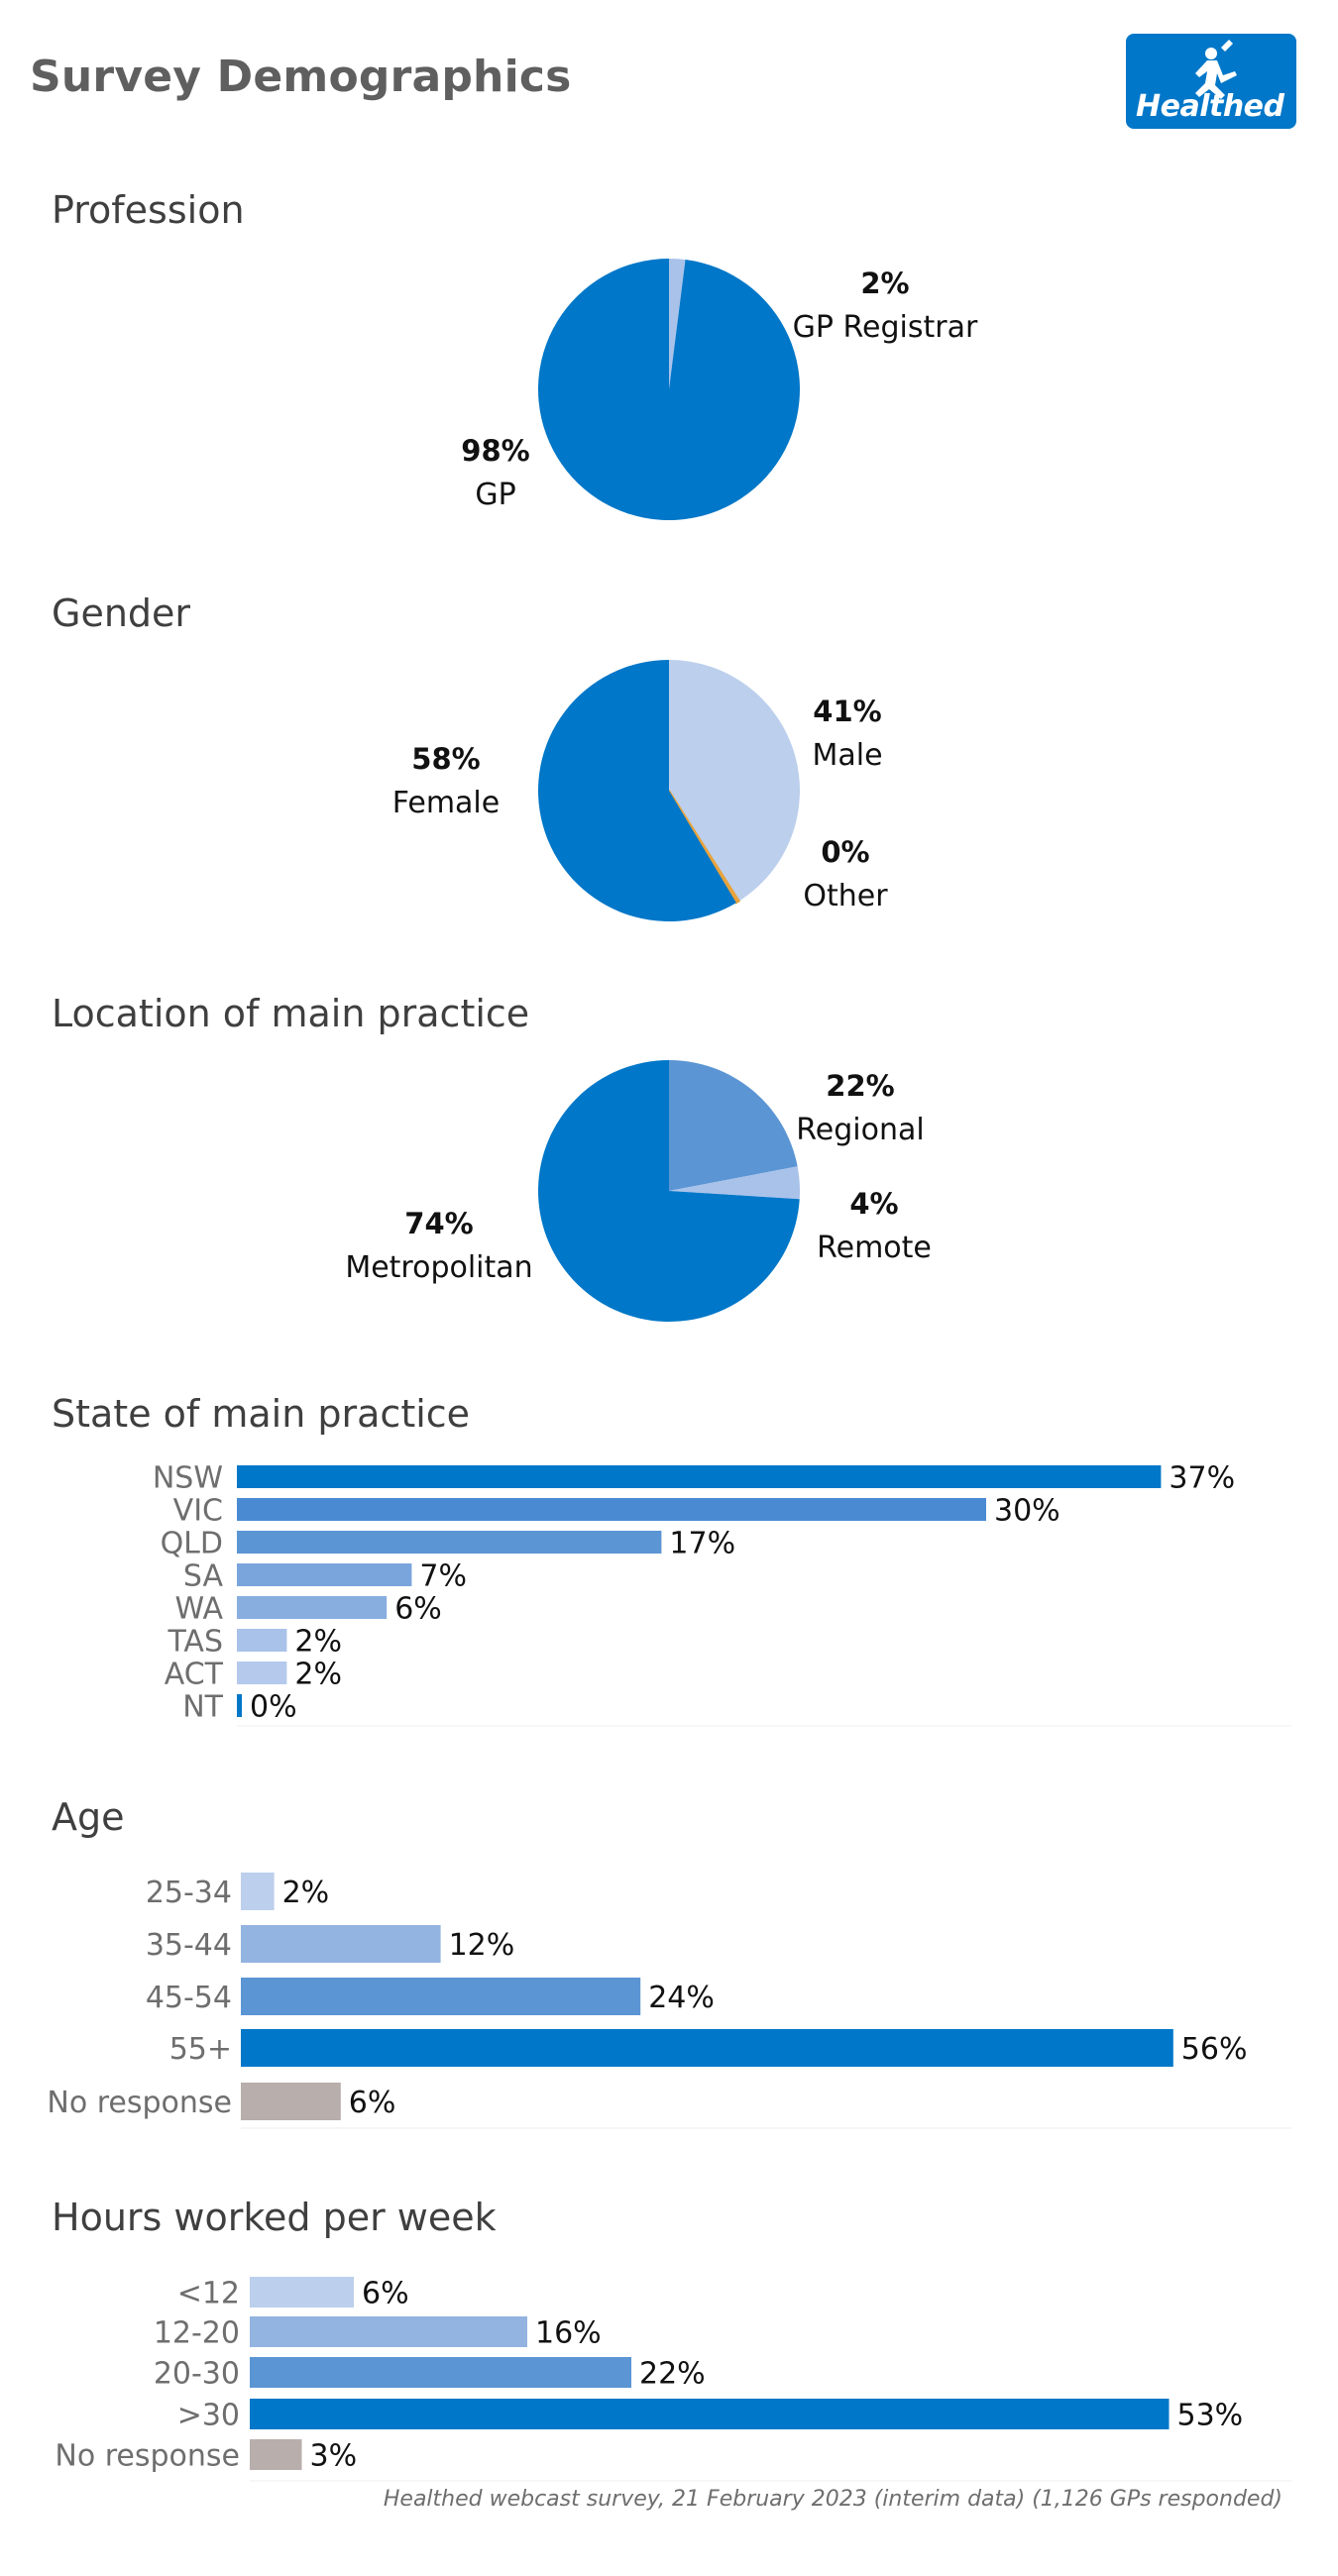 The height and width of the screenshot is (2576, 1338). What do you see at coordinates (203, 1577) in the screenshot?
I see `category-label-sa: SA` at bounding box center [203, 1577].